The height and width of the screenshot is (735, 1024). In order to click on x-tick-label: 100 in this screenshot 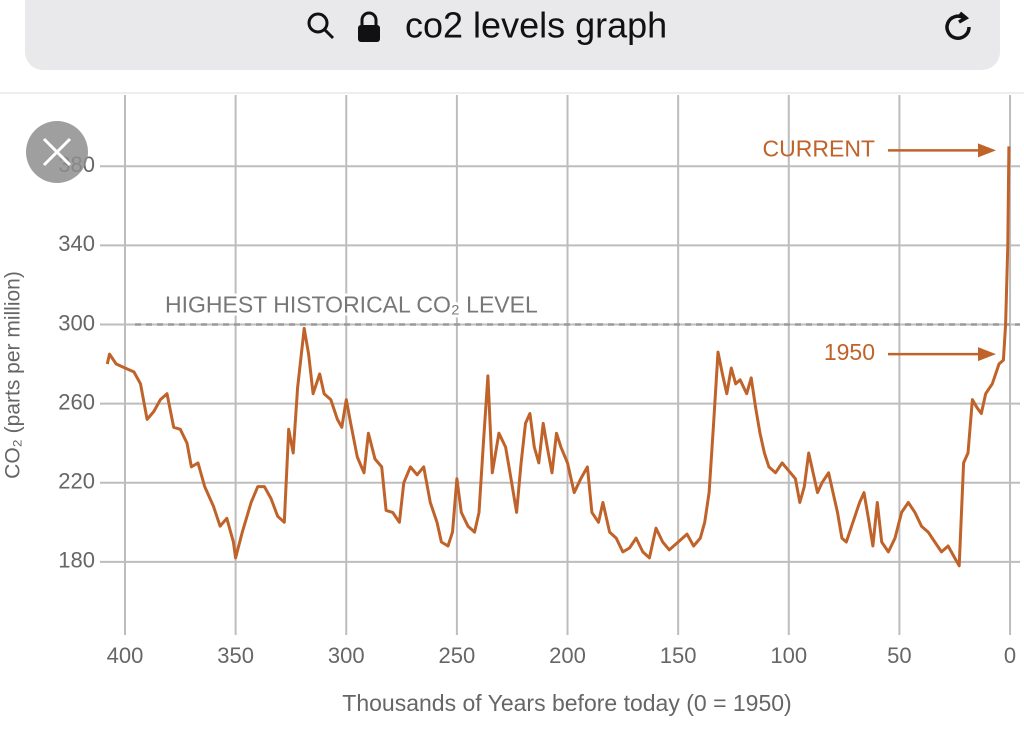, I will do `click(788, 655)`.